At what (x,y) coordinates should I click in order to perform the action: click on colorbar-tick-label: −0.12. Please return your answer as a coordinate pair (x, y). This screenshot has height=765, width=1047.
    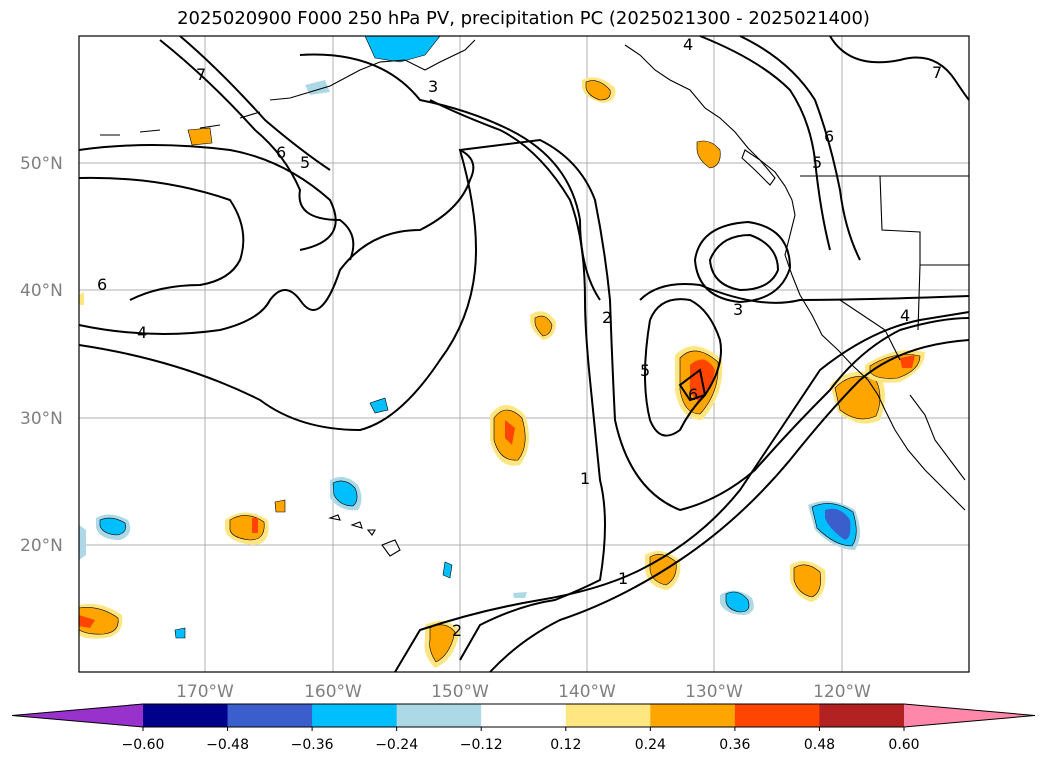
    Looking at the image, I should click on (481, 745).